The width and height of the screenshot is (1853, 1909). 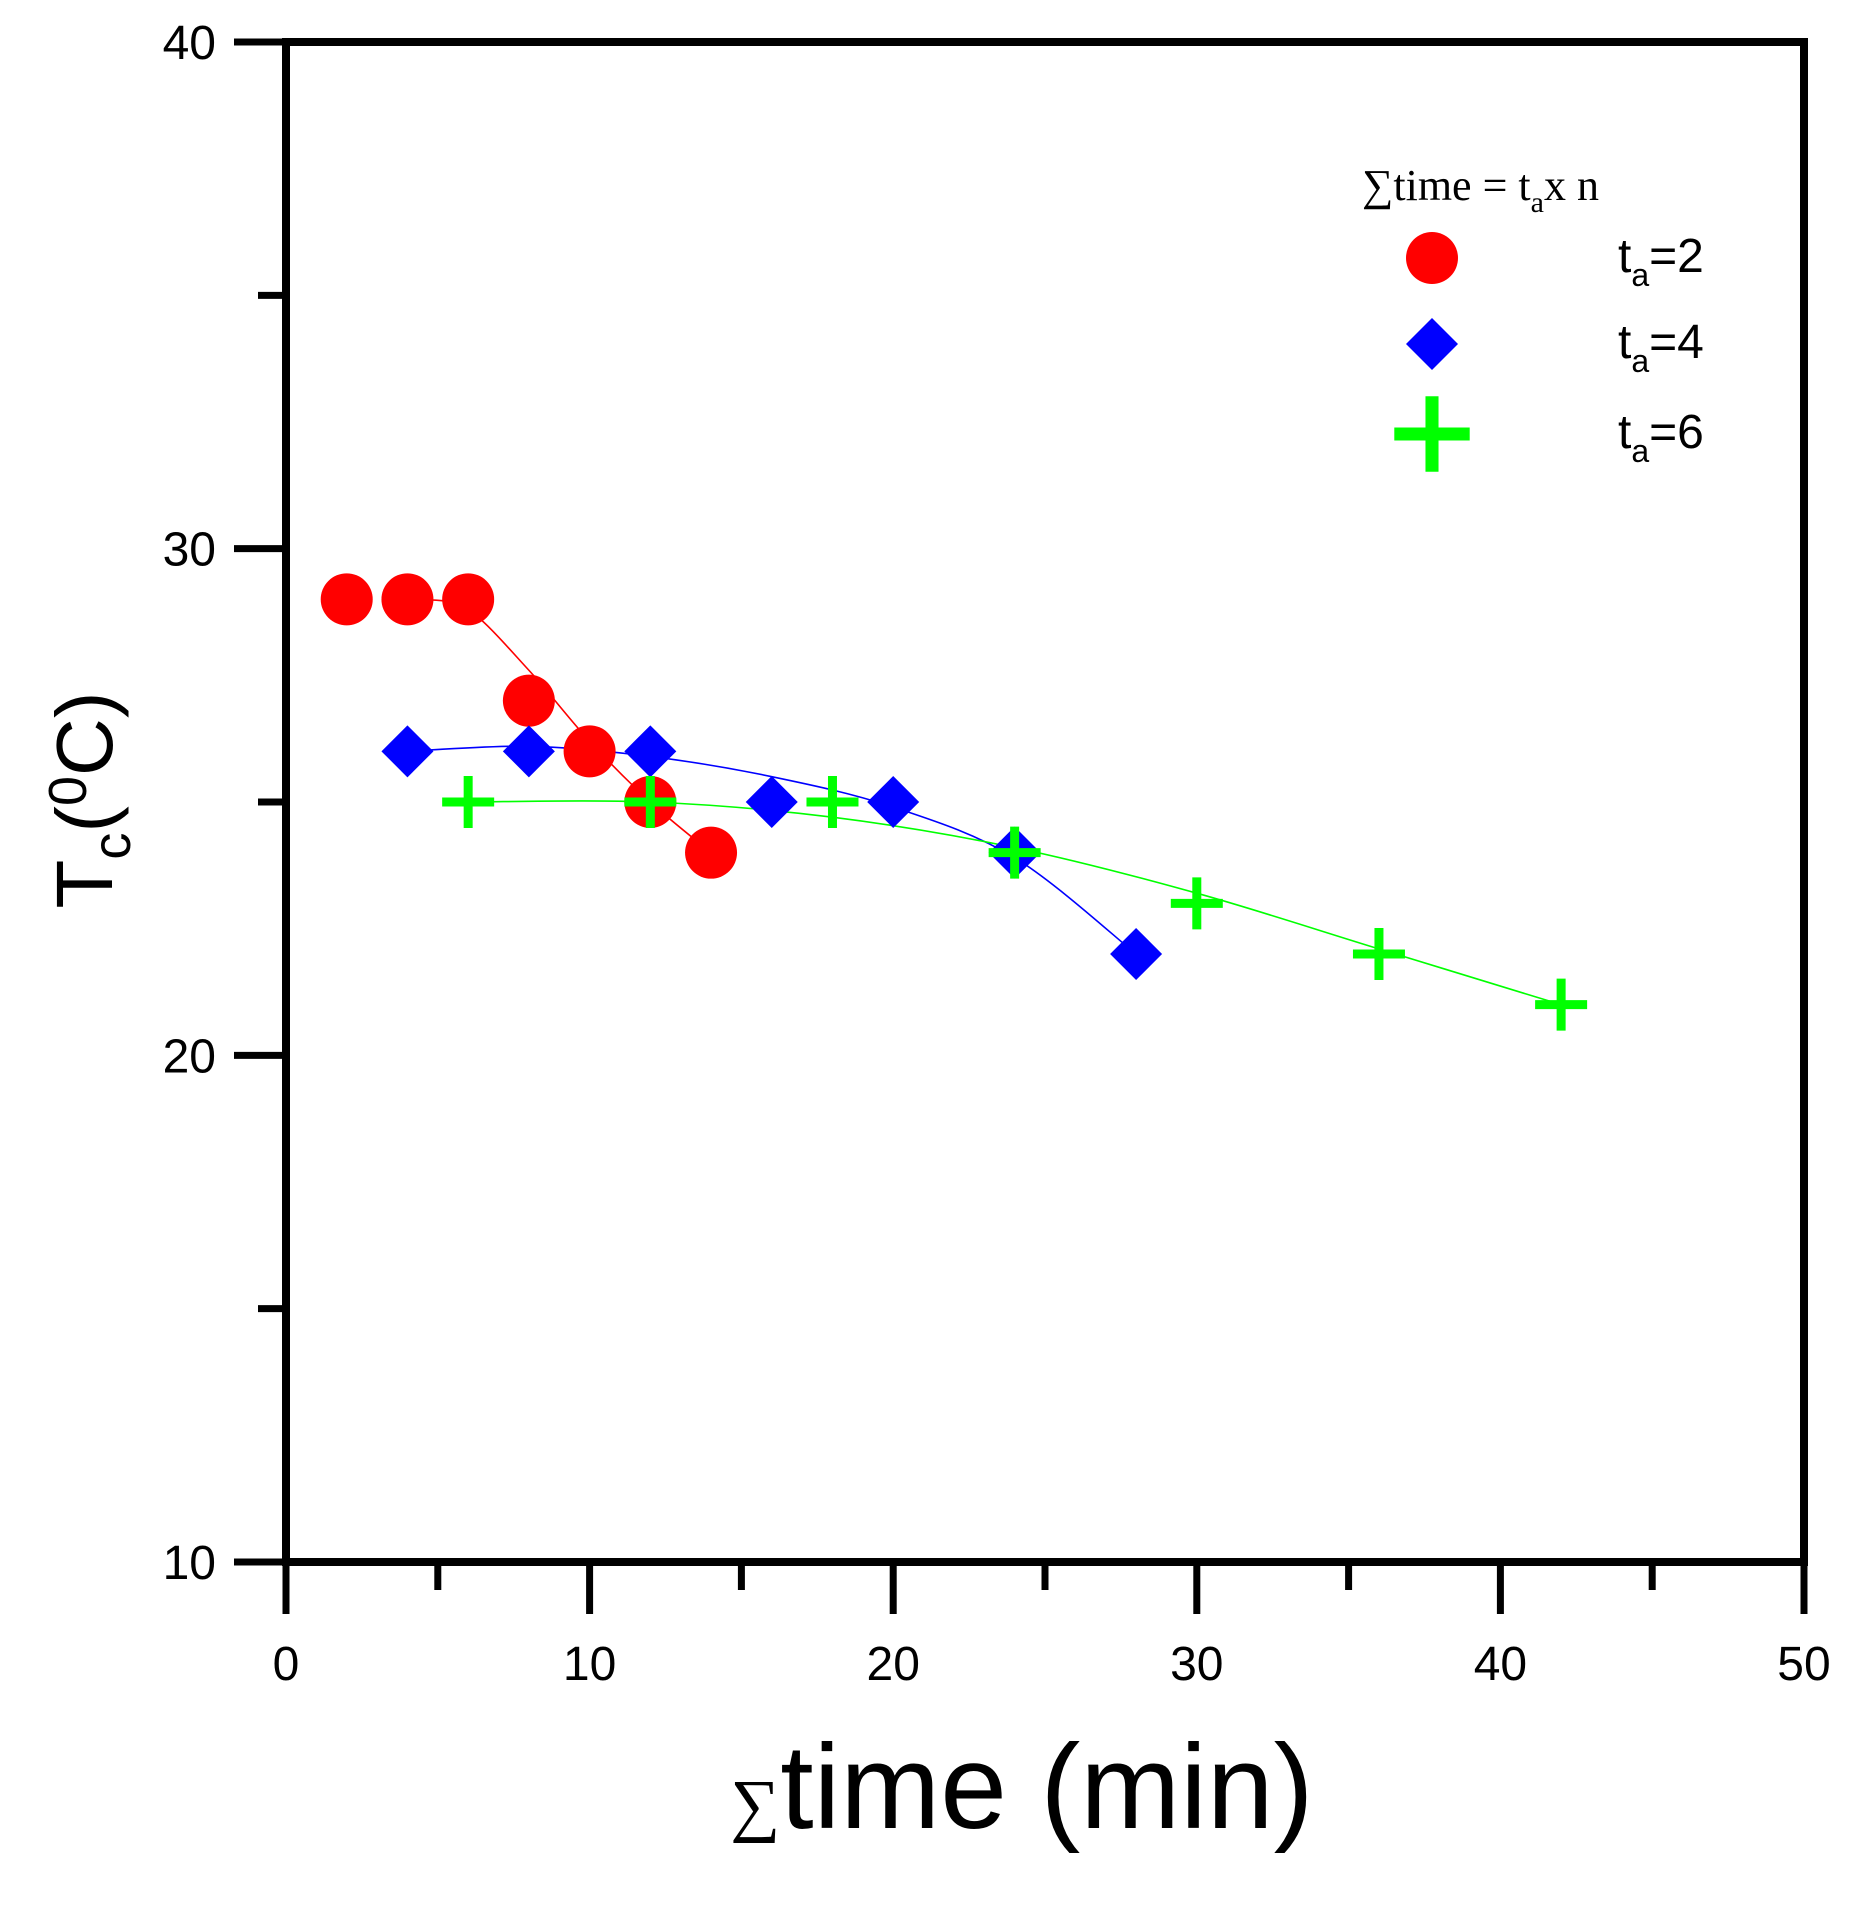 What do you see at coordinates (1432, 344) in the screenshot?
I see `legend-marker-diamond` at bounding box center [1432, 344].